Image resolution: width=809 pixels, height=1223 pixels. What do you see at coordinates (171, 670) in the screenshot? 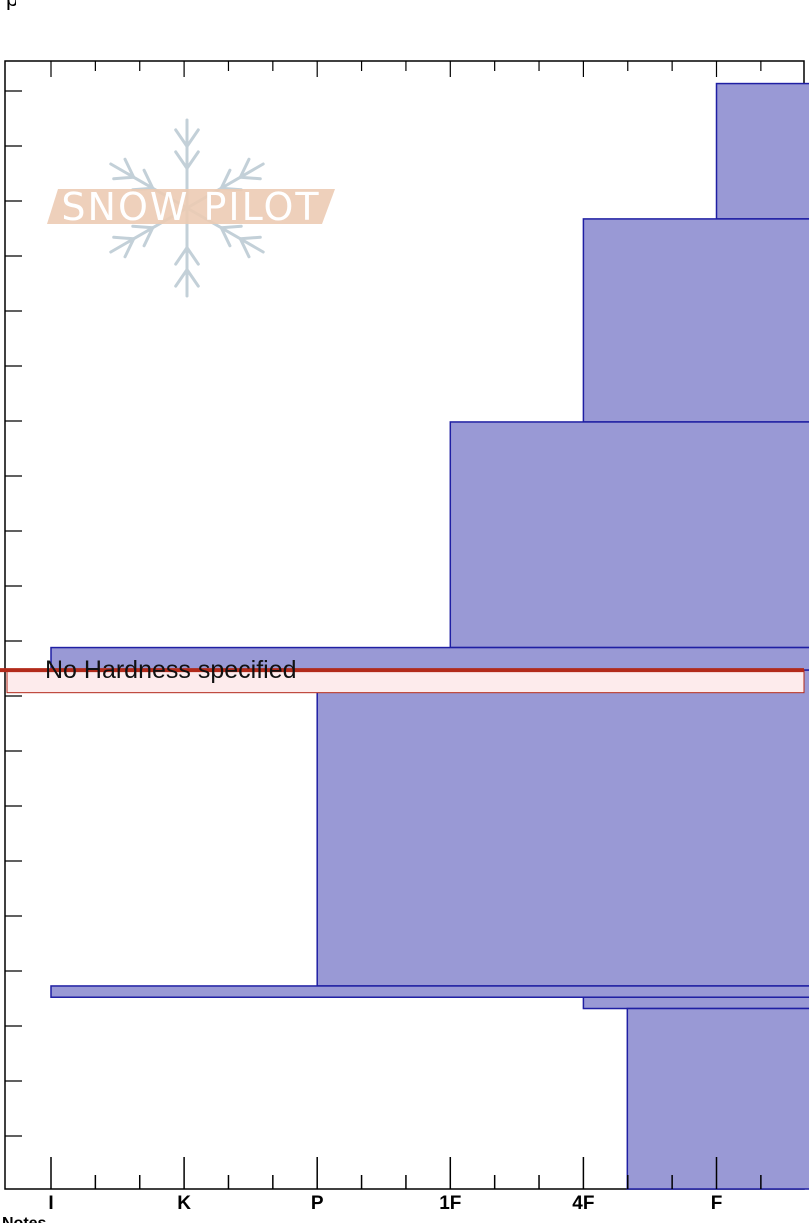
I see `annotation-label: No Hardness specified` at bounding box center [171, 670].